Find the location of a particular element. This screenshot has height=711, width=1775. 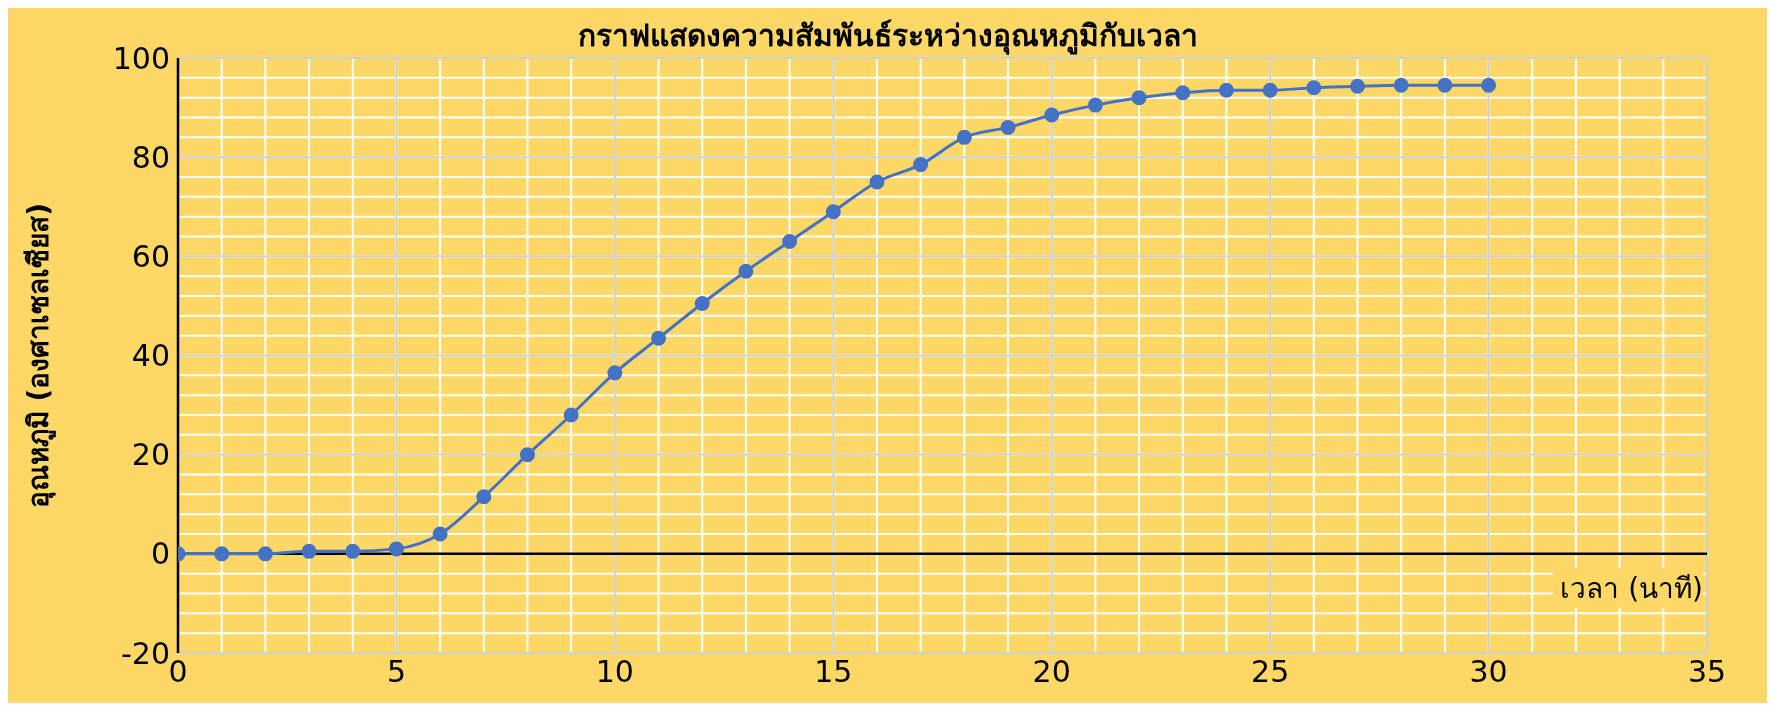

y-tick-label: 0 is located at coordinates (160, 554).